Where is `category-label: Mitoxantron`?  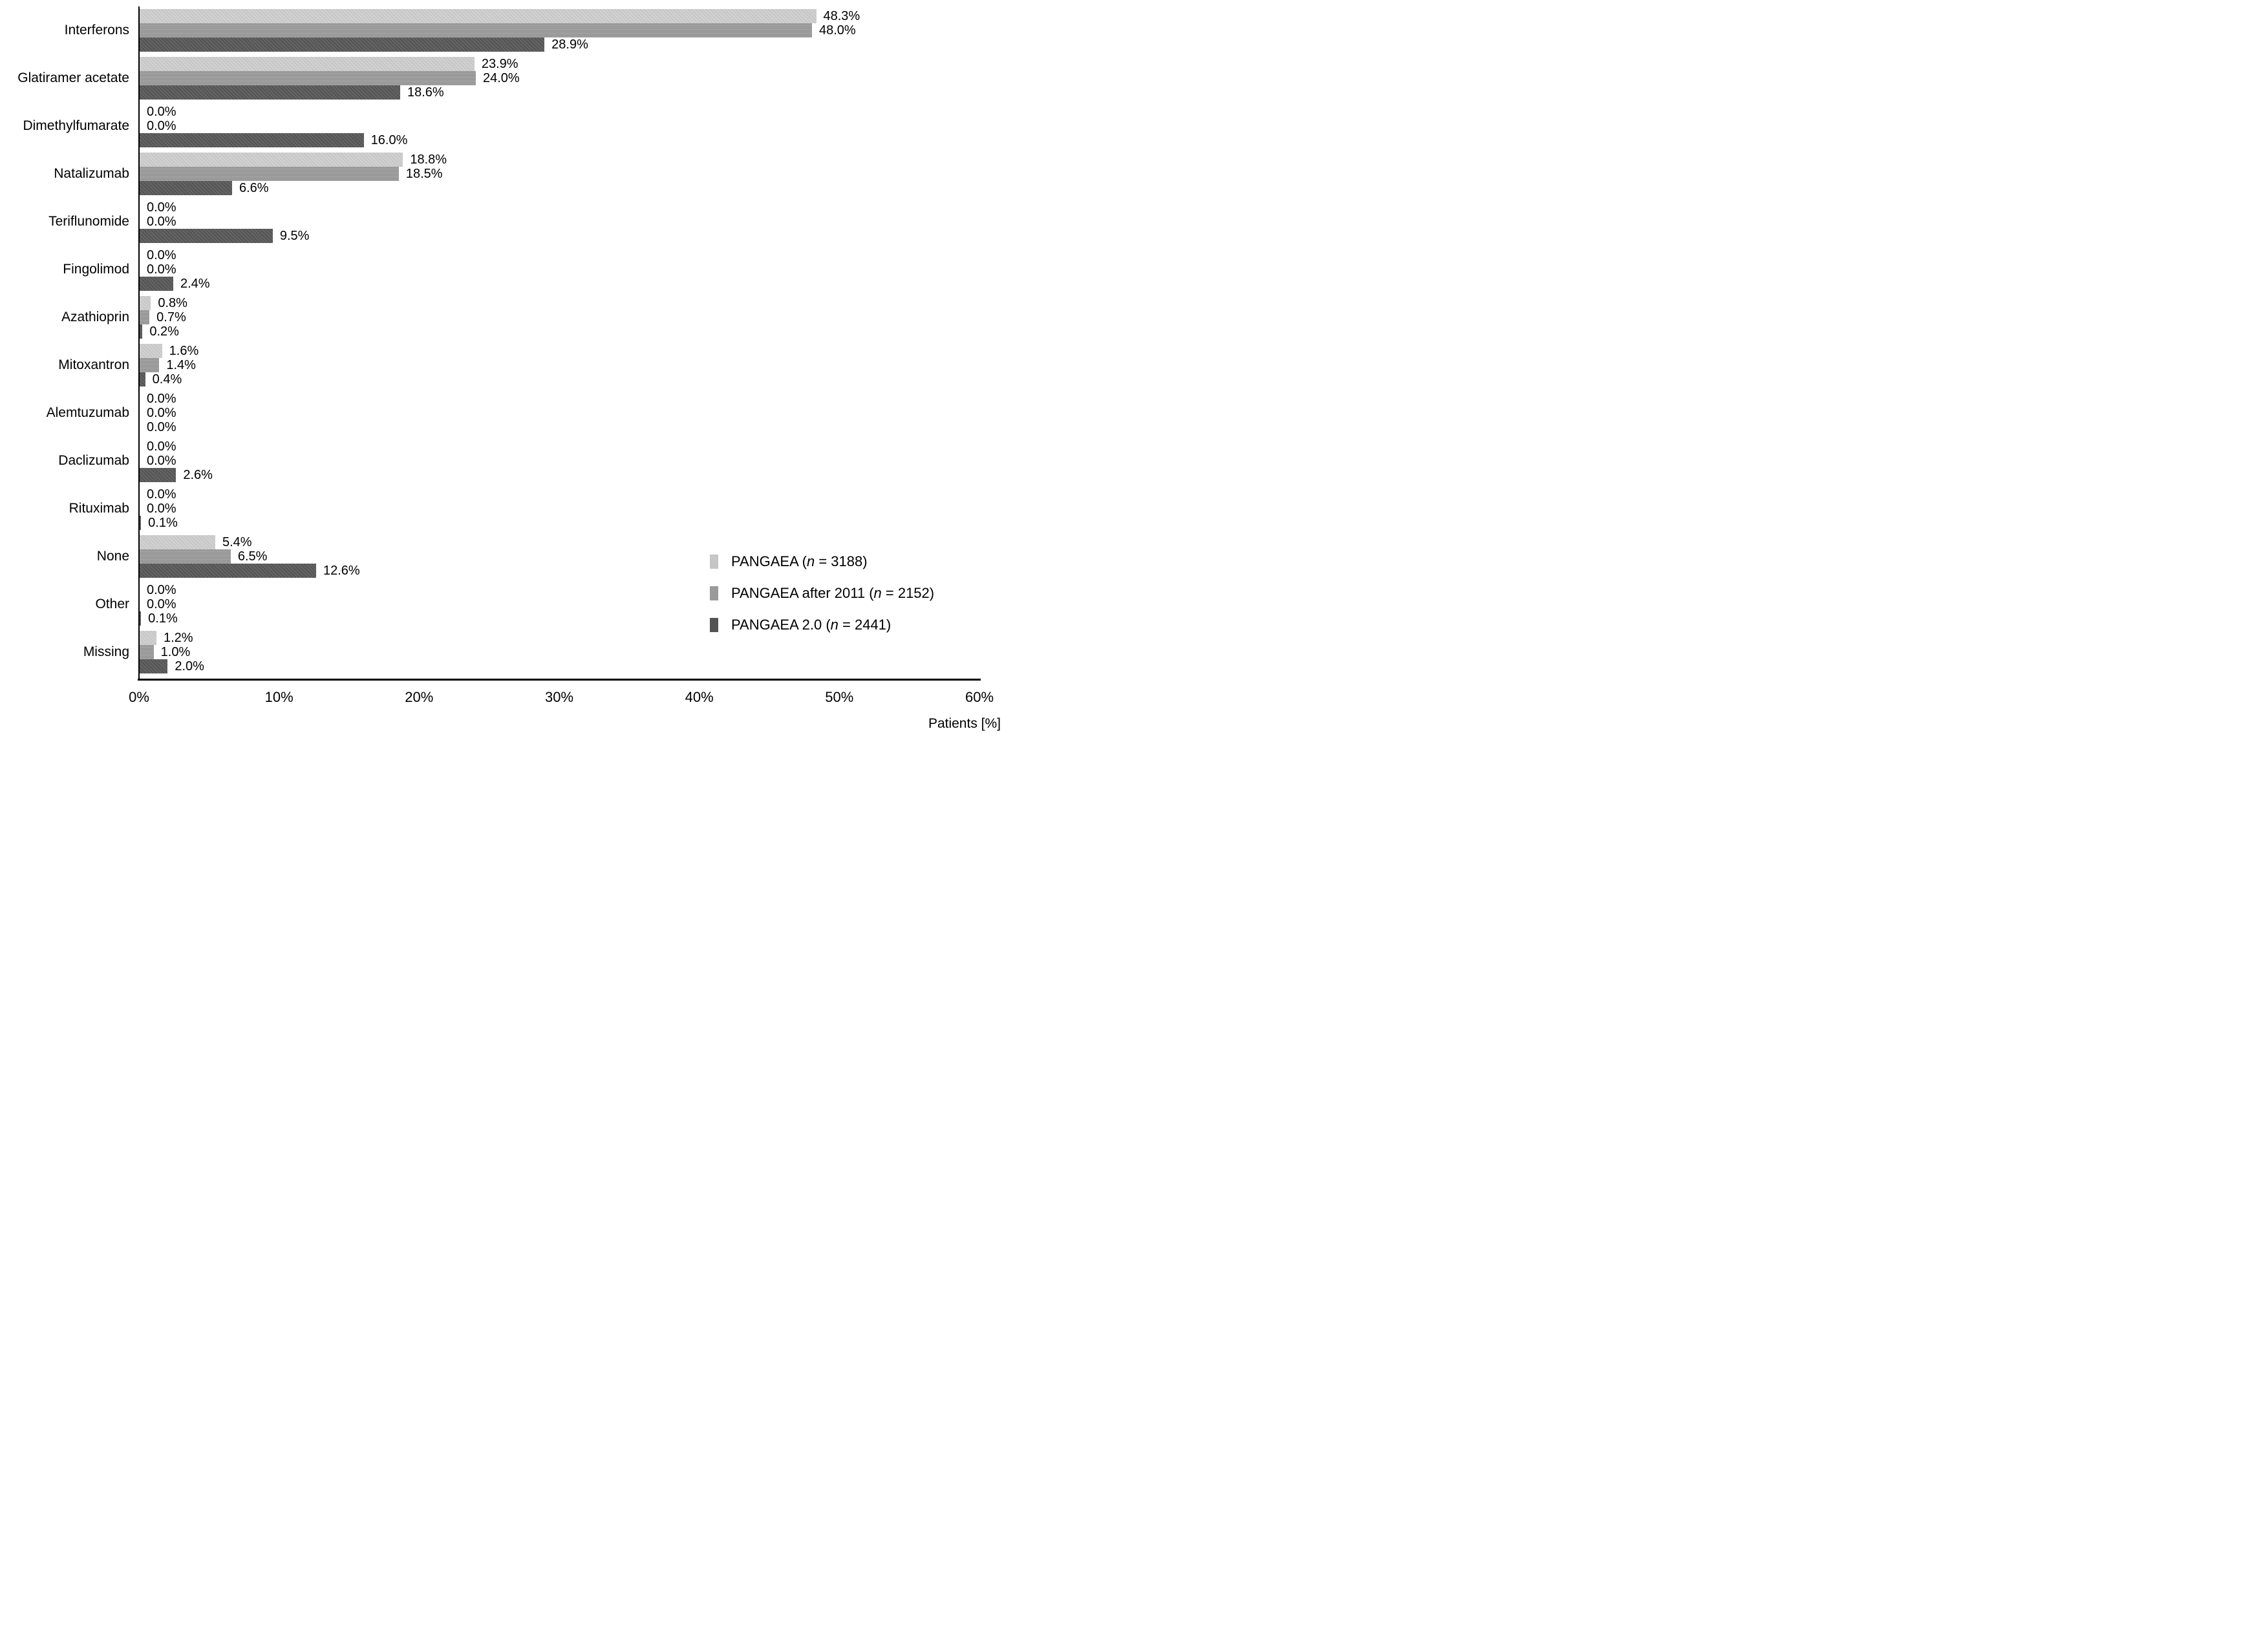 category-label: Mitoxantron is located at coordinates (93, 364).